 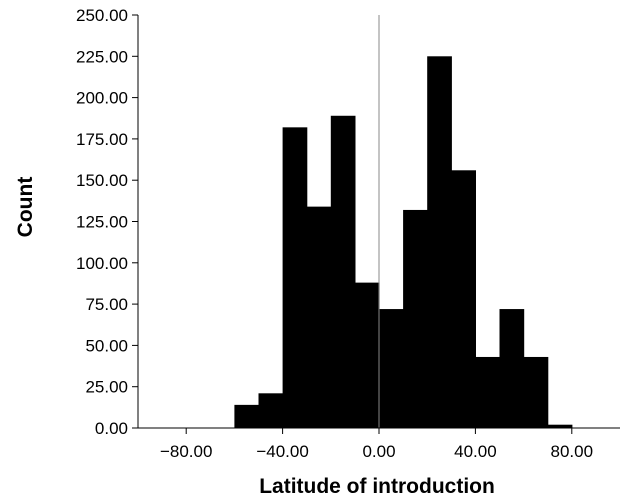 I want to click on x-tick-label: 40.00, so click(x=475, y=451).